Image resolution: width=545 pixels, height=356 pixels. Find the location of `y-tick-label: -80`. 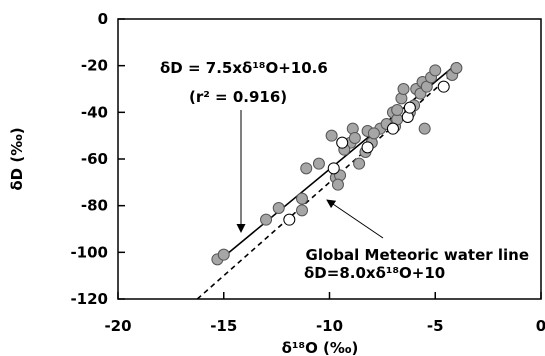

y-tick-label: -80 is located at coordinates (94, 206).